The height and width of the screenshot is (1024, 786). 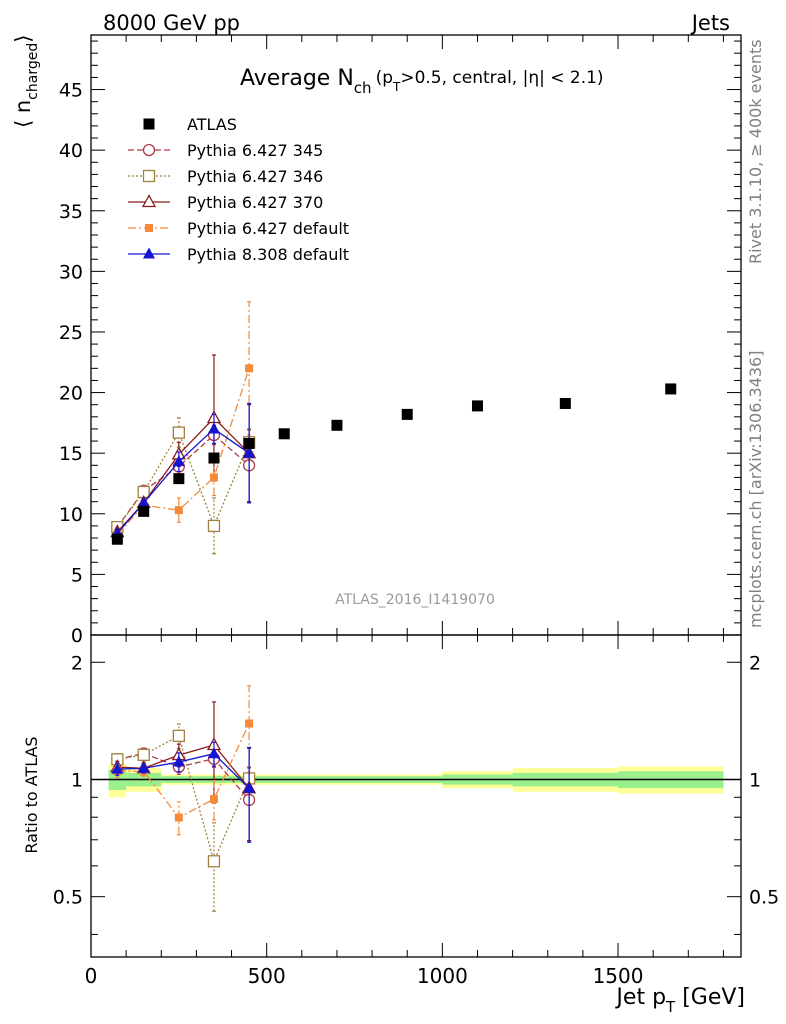 I want to click on legend-item-3-label: Pythia 6.427 346, so click(x=255, y=176).